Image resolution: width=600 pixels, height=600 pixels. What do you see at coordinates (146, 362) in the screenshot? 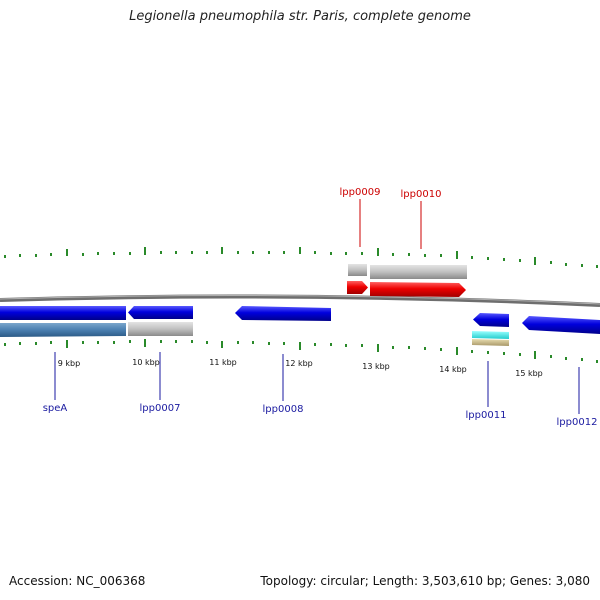
I see `tick-label-10kbp: 10 kbp` at bounding box center [146, 362].